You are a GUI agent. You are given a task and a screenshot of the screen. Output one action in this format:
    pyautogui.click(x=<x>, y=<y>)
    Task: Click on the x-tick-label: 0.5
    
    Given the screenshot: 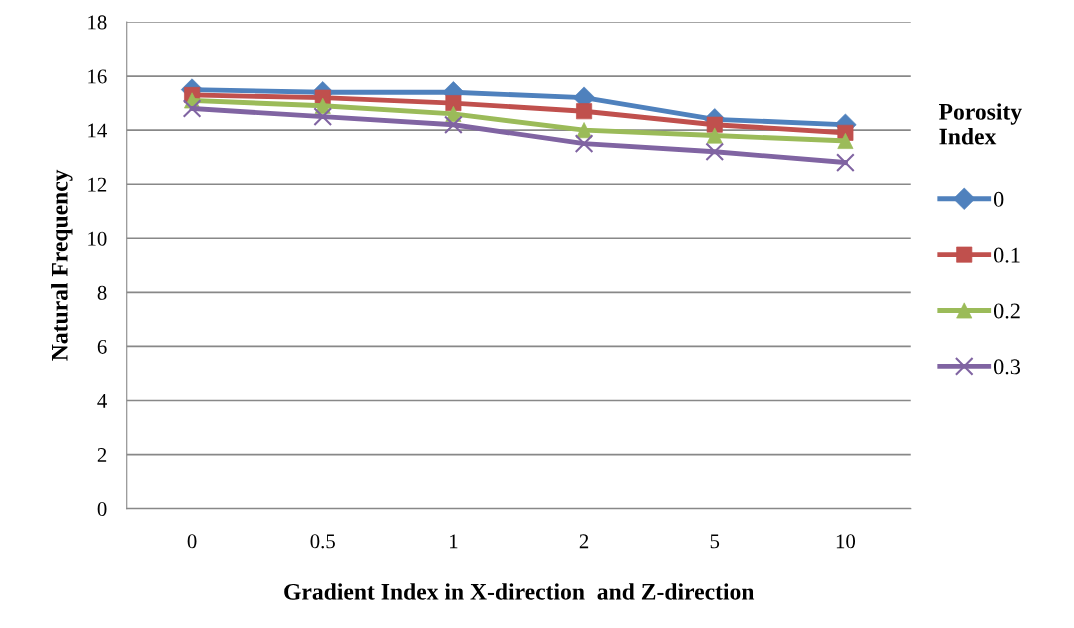 What is the action you would take?
    pyautogui.click(x=322, y=541)
    